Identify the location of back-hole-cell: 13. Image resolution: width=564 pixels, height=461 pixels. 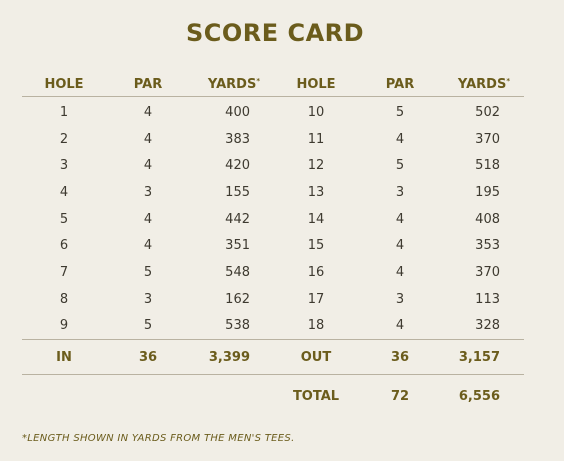
(316, 192).